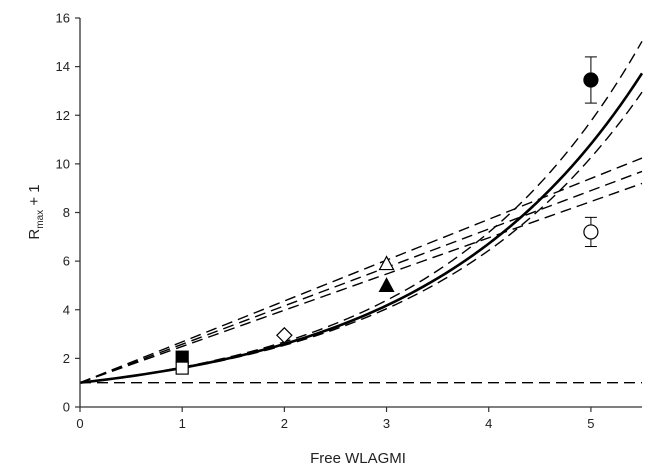 Image resolution: width=650 pixels, height=472 pixels. I want to click on x-tick-label: 2, so click(284, 423).